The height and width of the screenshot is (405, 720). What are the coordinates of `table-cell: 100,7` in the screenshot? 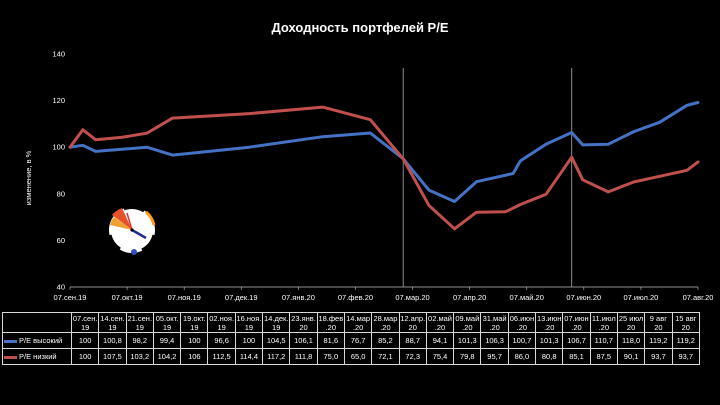 It's located at (522, 340).